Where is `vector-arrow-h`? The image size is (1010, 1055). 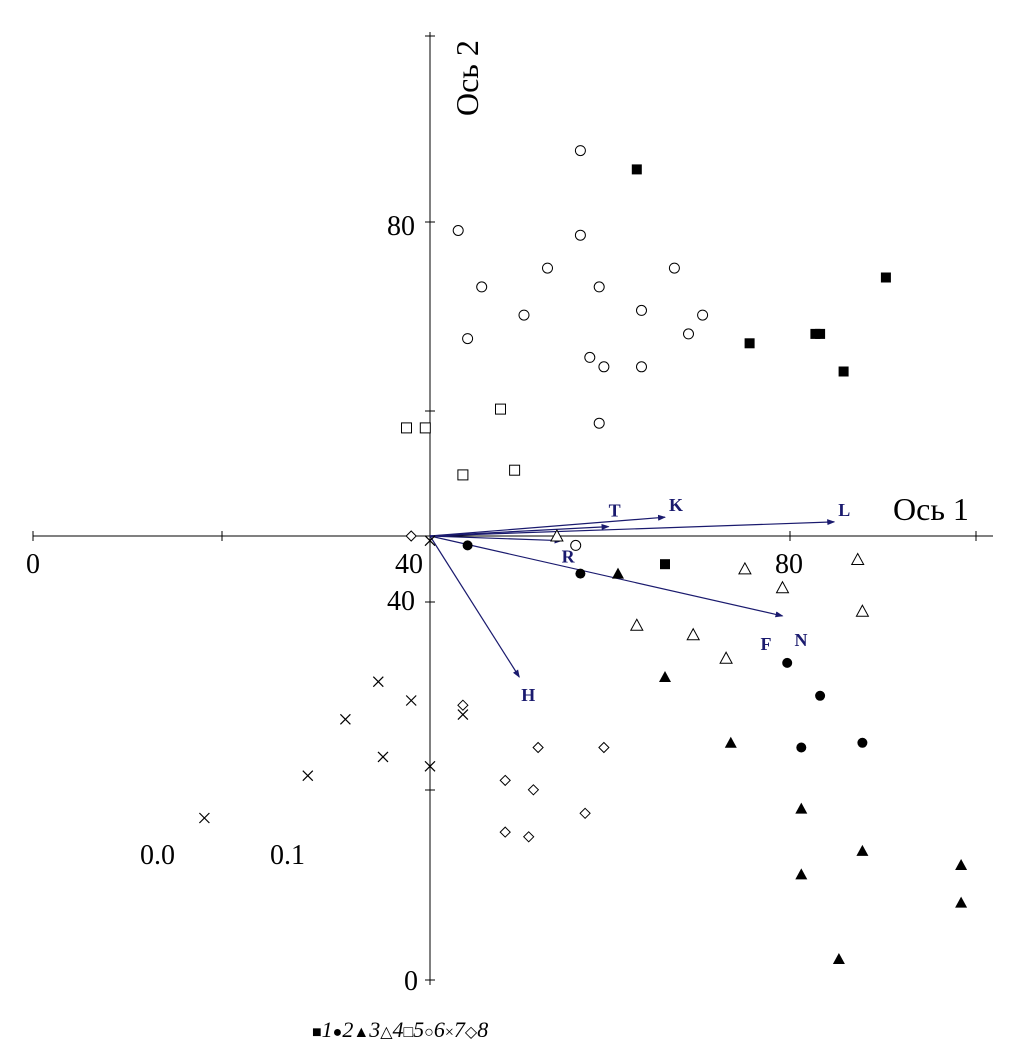
vector-arrow-h is located at coordinates (474, 606).